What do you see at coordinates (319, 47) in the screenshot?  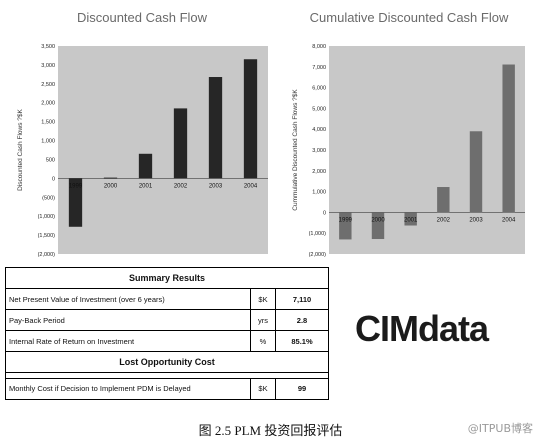 I see `y-tick-label: 8,000` at bounding box center [319, 47].